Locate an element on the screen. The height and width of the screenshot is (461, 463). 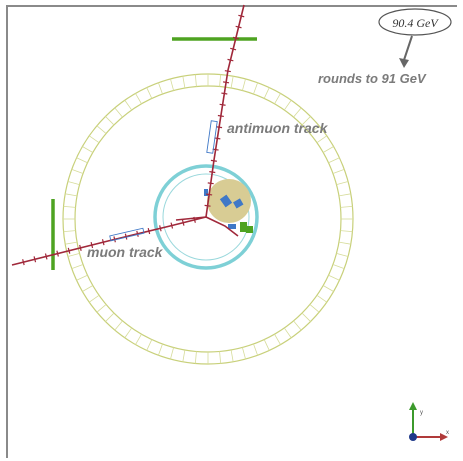
energy-value-text: 90.4 GeV is located at coordinates (415, 23).